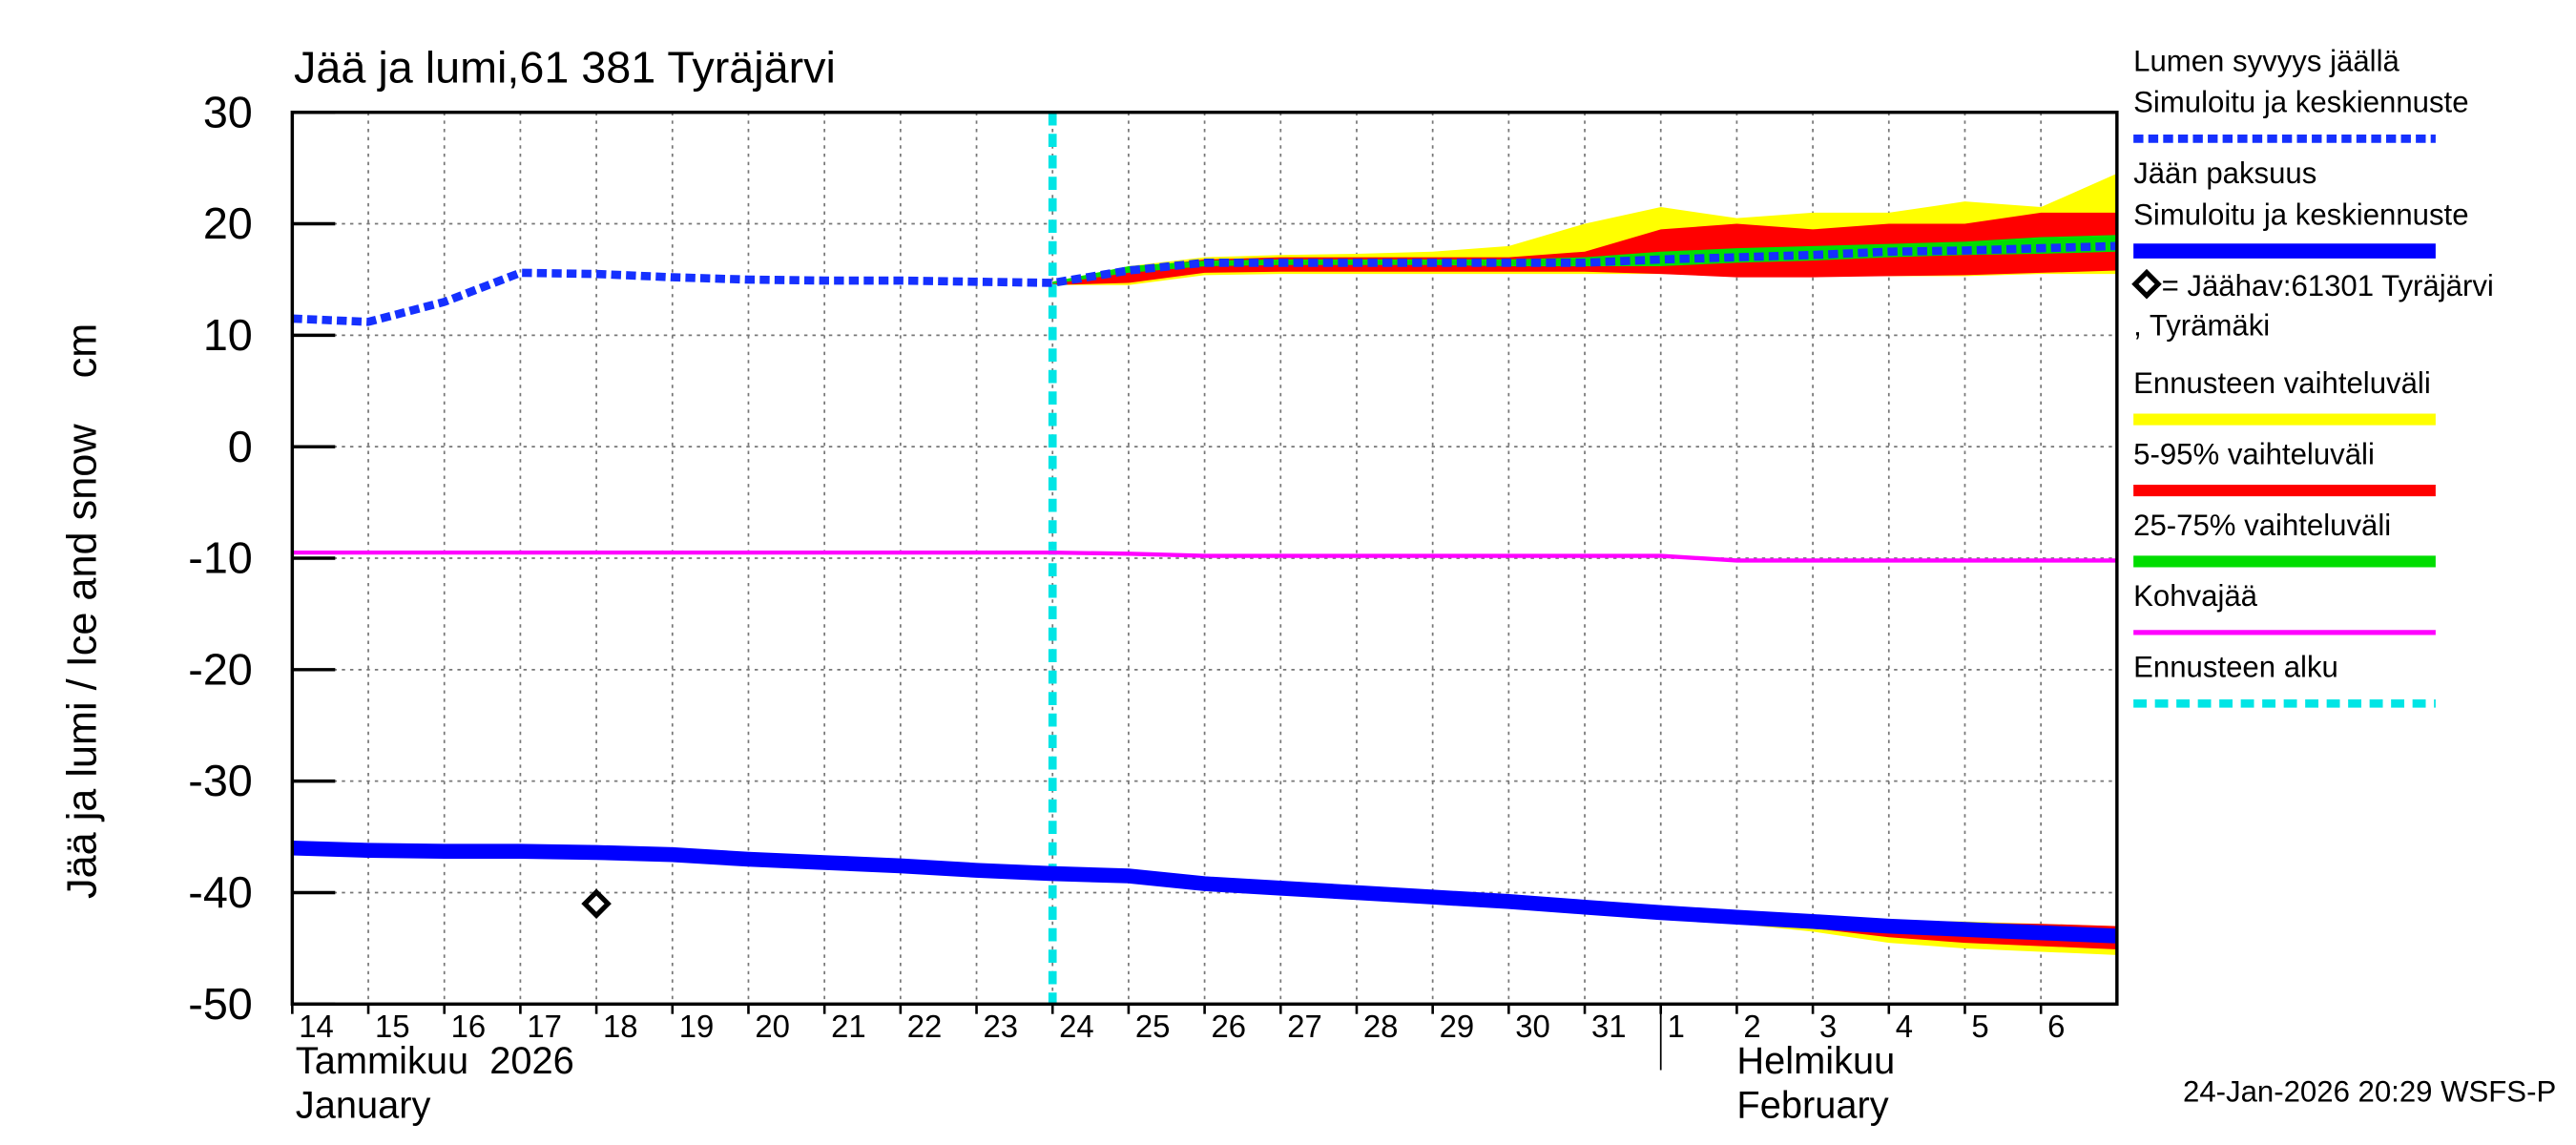 This screenshot has height=1145, width=2576. Describe the element at coordinates (697, 1026) in the screenshot. I see `x-tick-label: 19` at that location.